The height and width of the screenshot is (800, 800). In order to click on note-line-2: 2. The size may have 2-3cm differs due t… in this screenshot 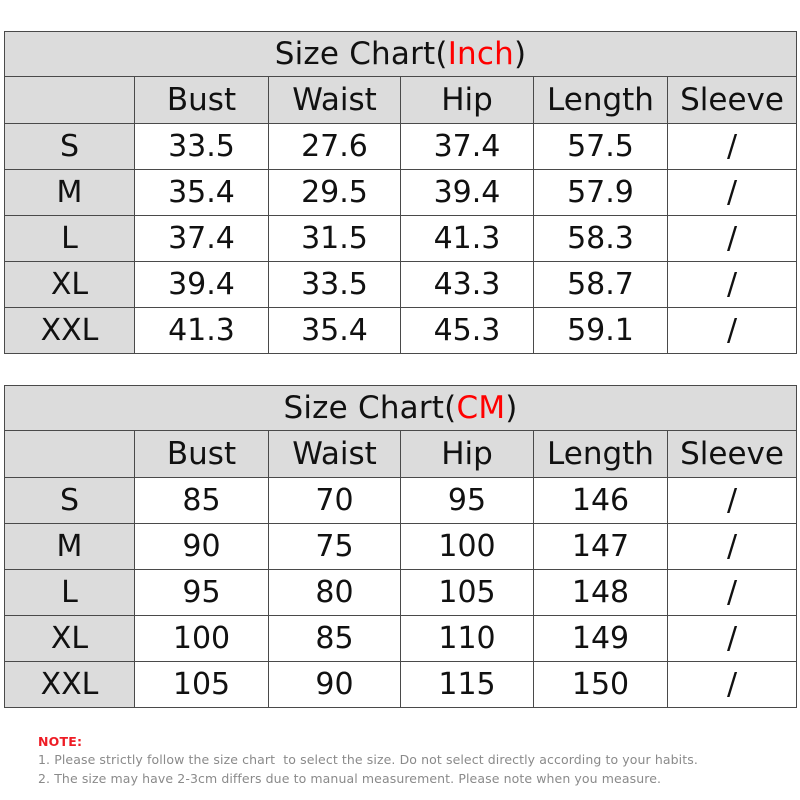, I will do `click(350, 778)`.